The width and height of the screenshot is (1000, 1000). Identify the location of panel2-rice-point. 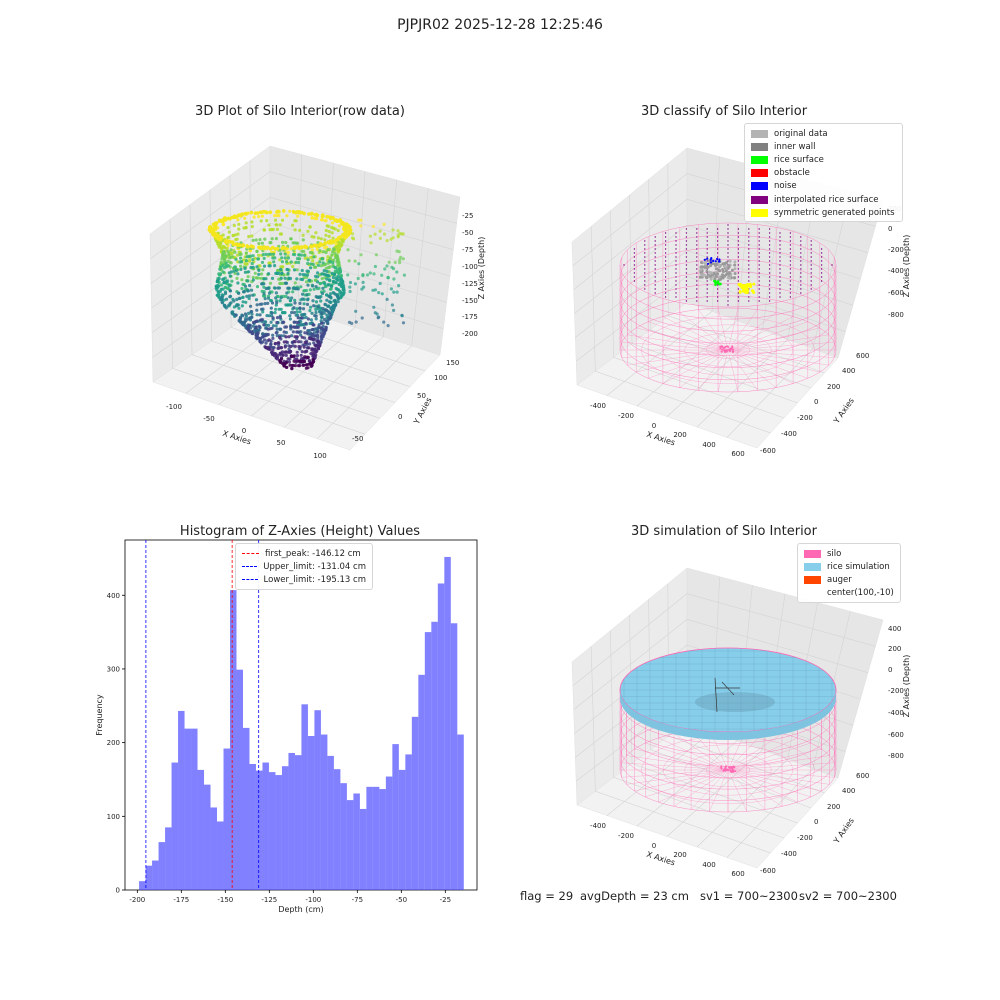
(719, 284).